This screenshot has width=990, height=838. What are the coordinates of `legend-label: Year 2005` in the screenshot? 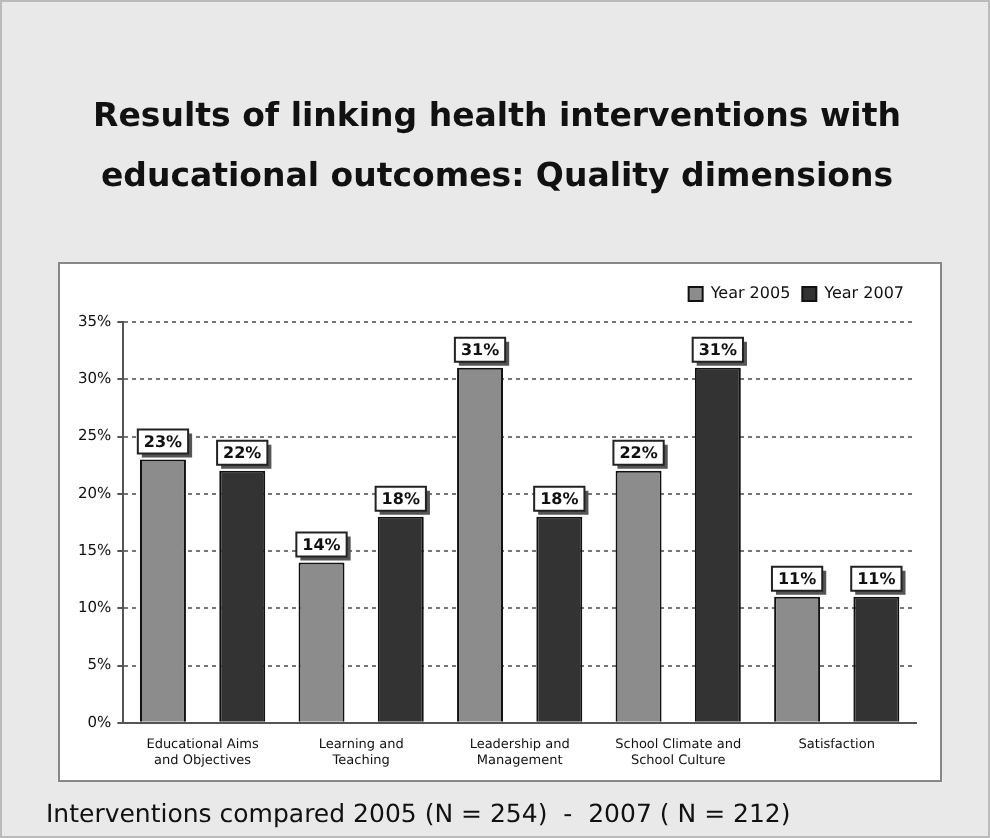 It's located at (749, 293).